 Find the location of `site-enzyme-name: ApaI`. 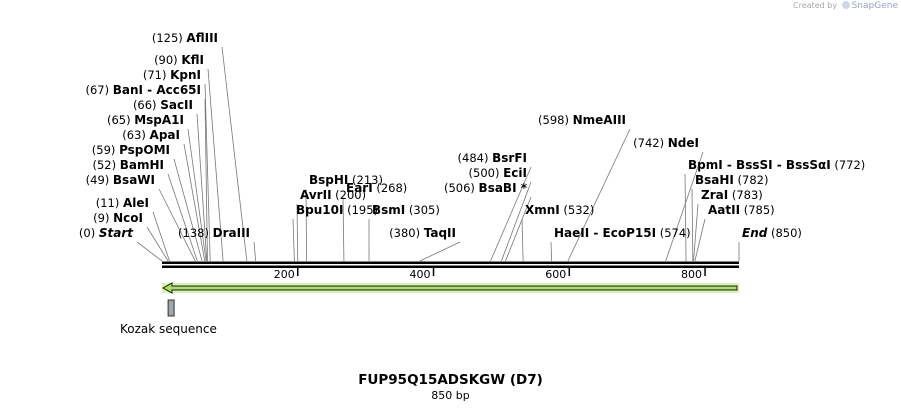

site-enzyme-name: ApaI is located at coordinates (165, 135).